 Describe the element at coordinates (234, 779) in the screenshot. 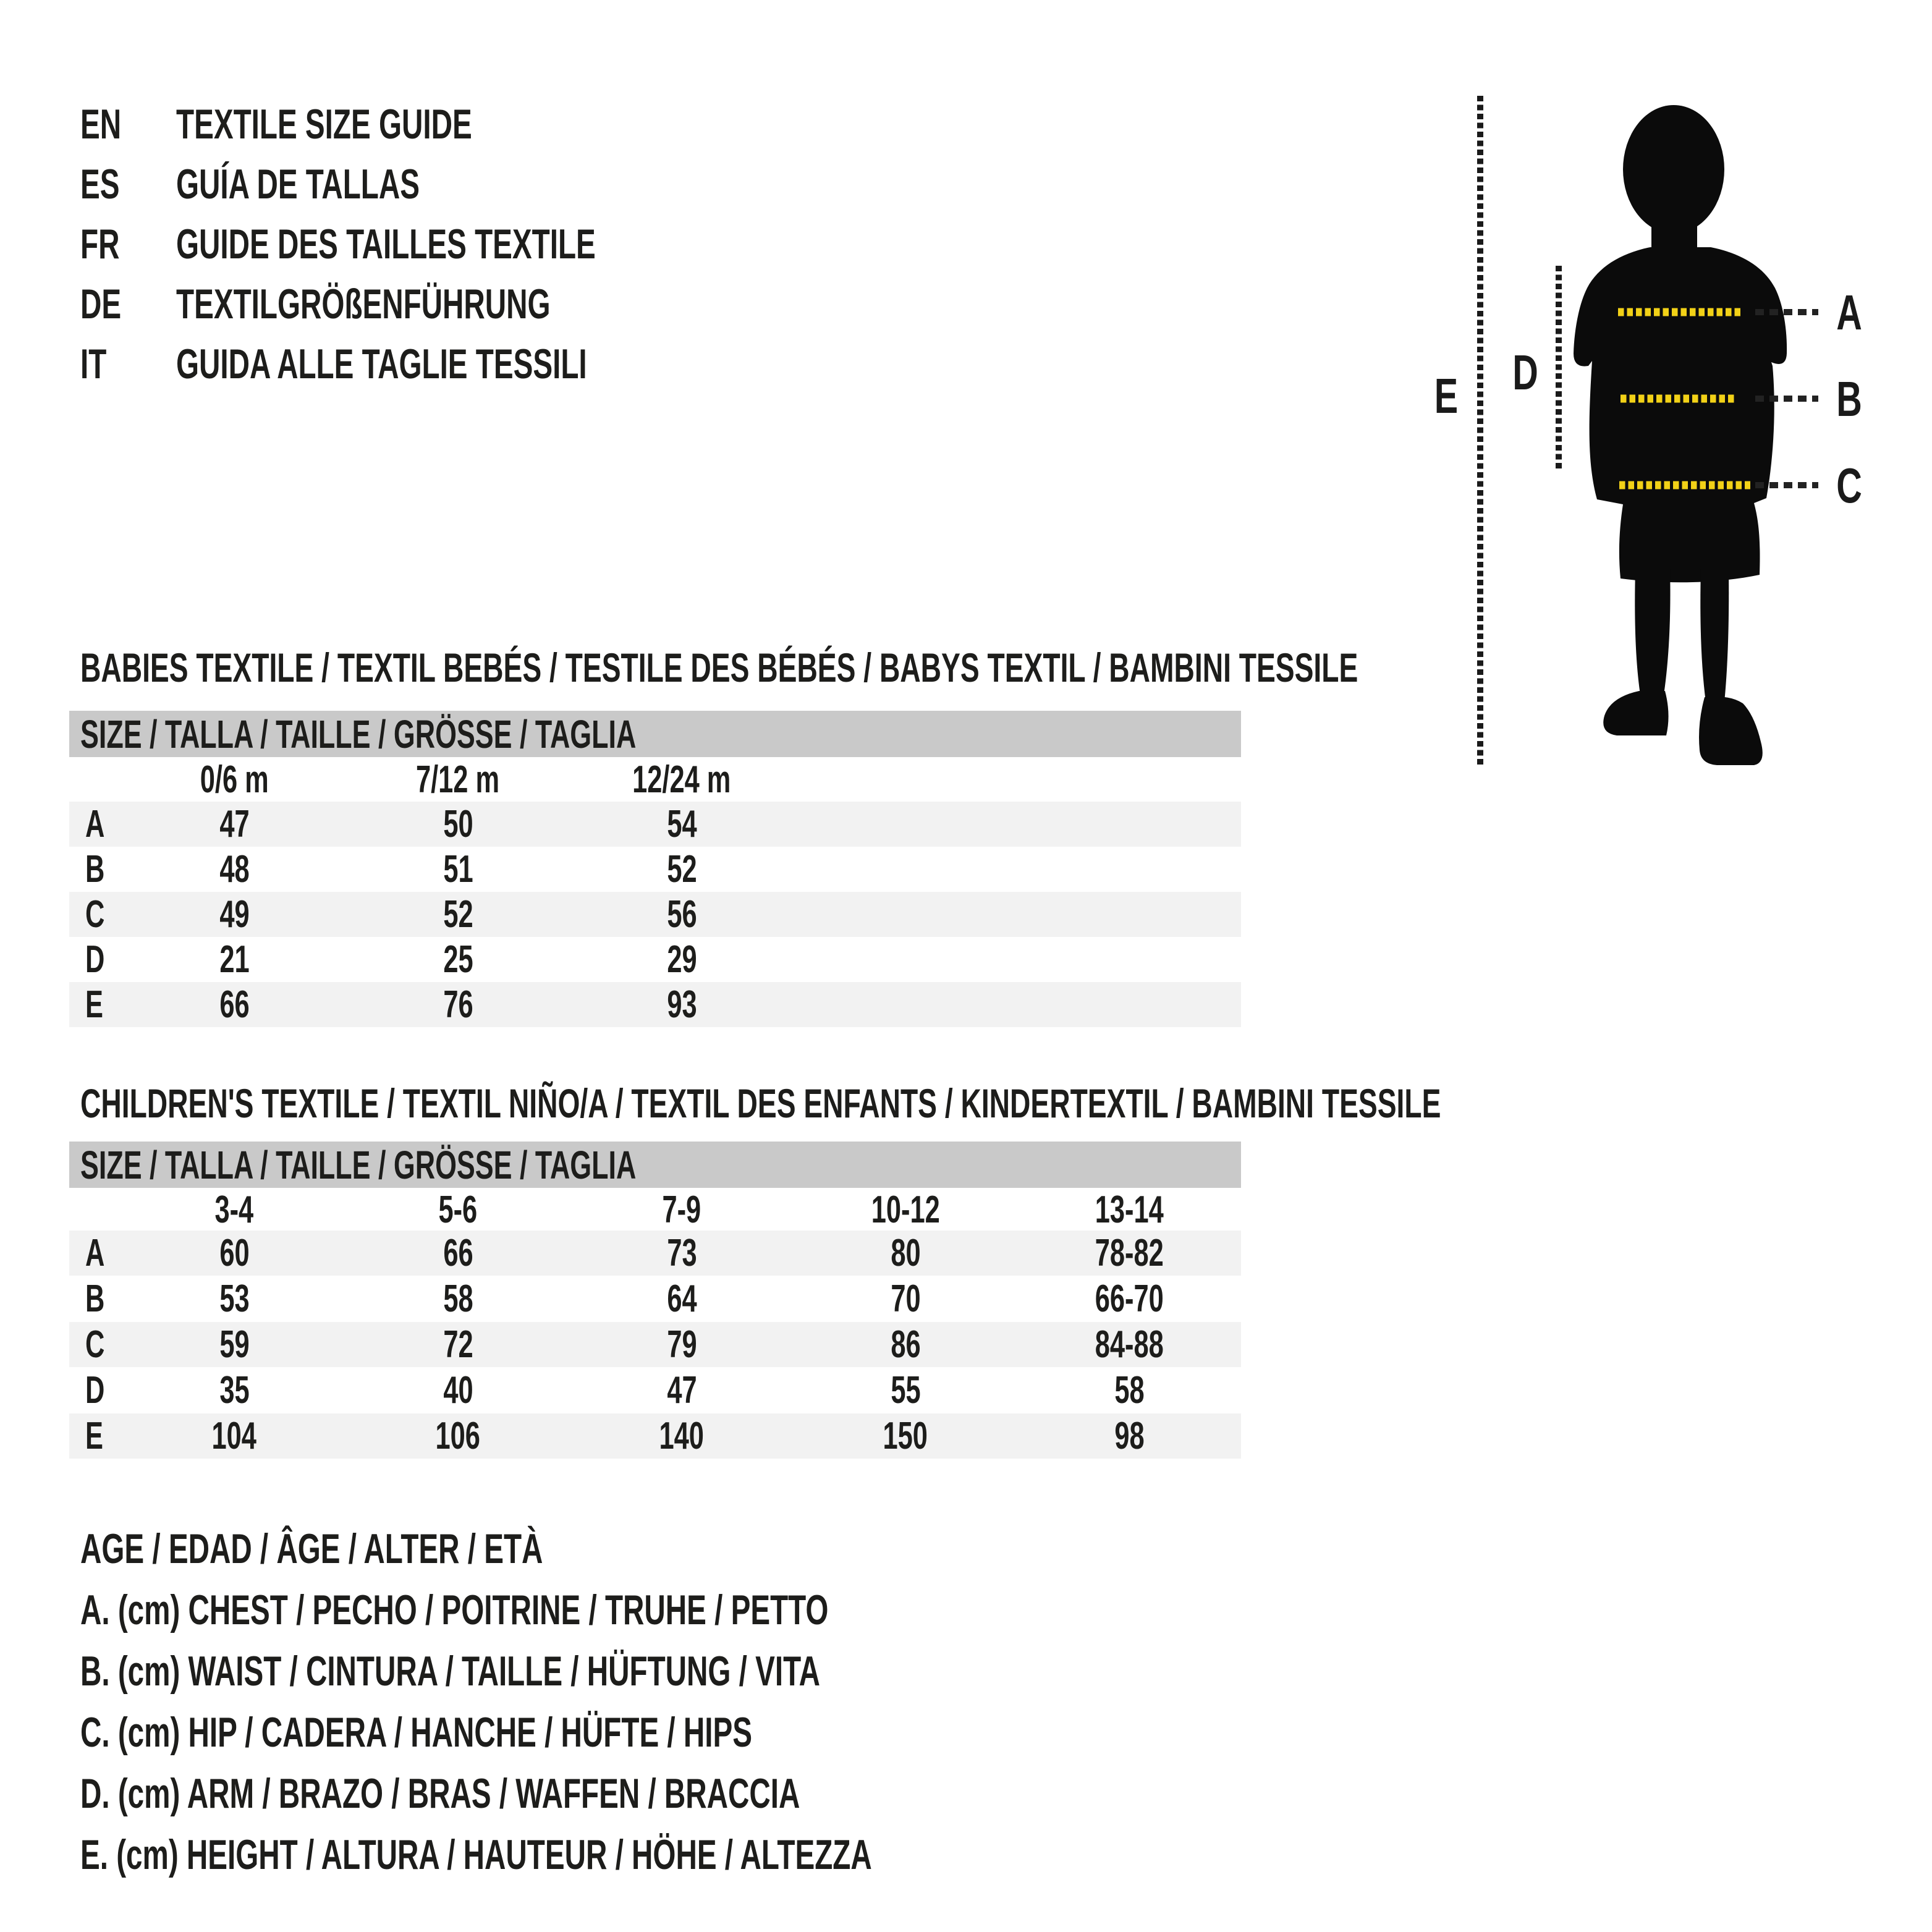

I see `column-header: 0/6 m` at that location.